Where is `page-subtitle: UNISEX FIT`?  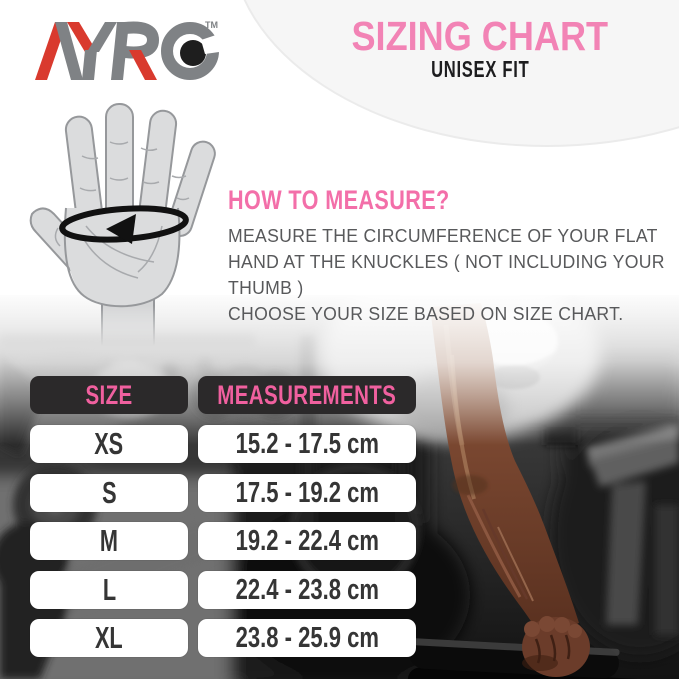
page-subtitle: UNISEX FIT is located at coordinates (480, 69).